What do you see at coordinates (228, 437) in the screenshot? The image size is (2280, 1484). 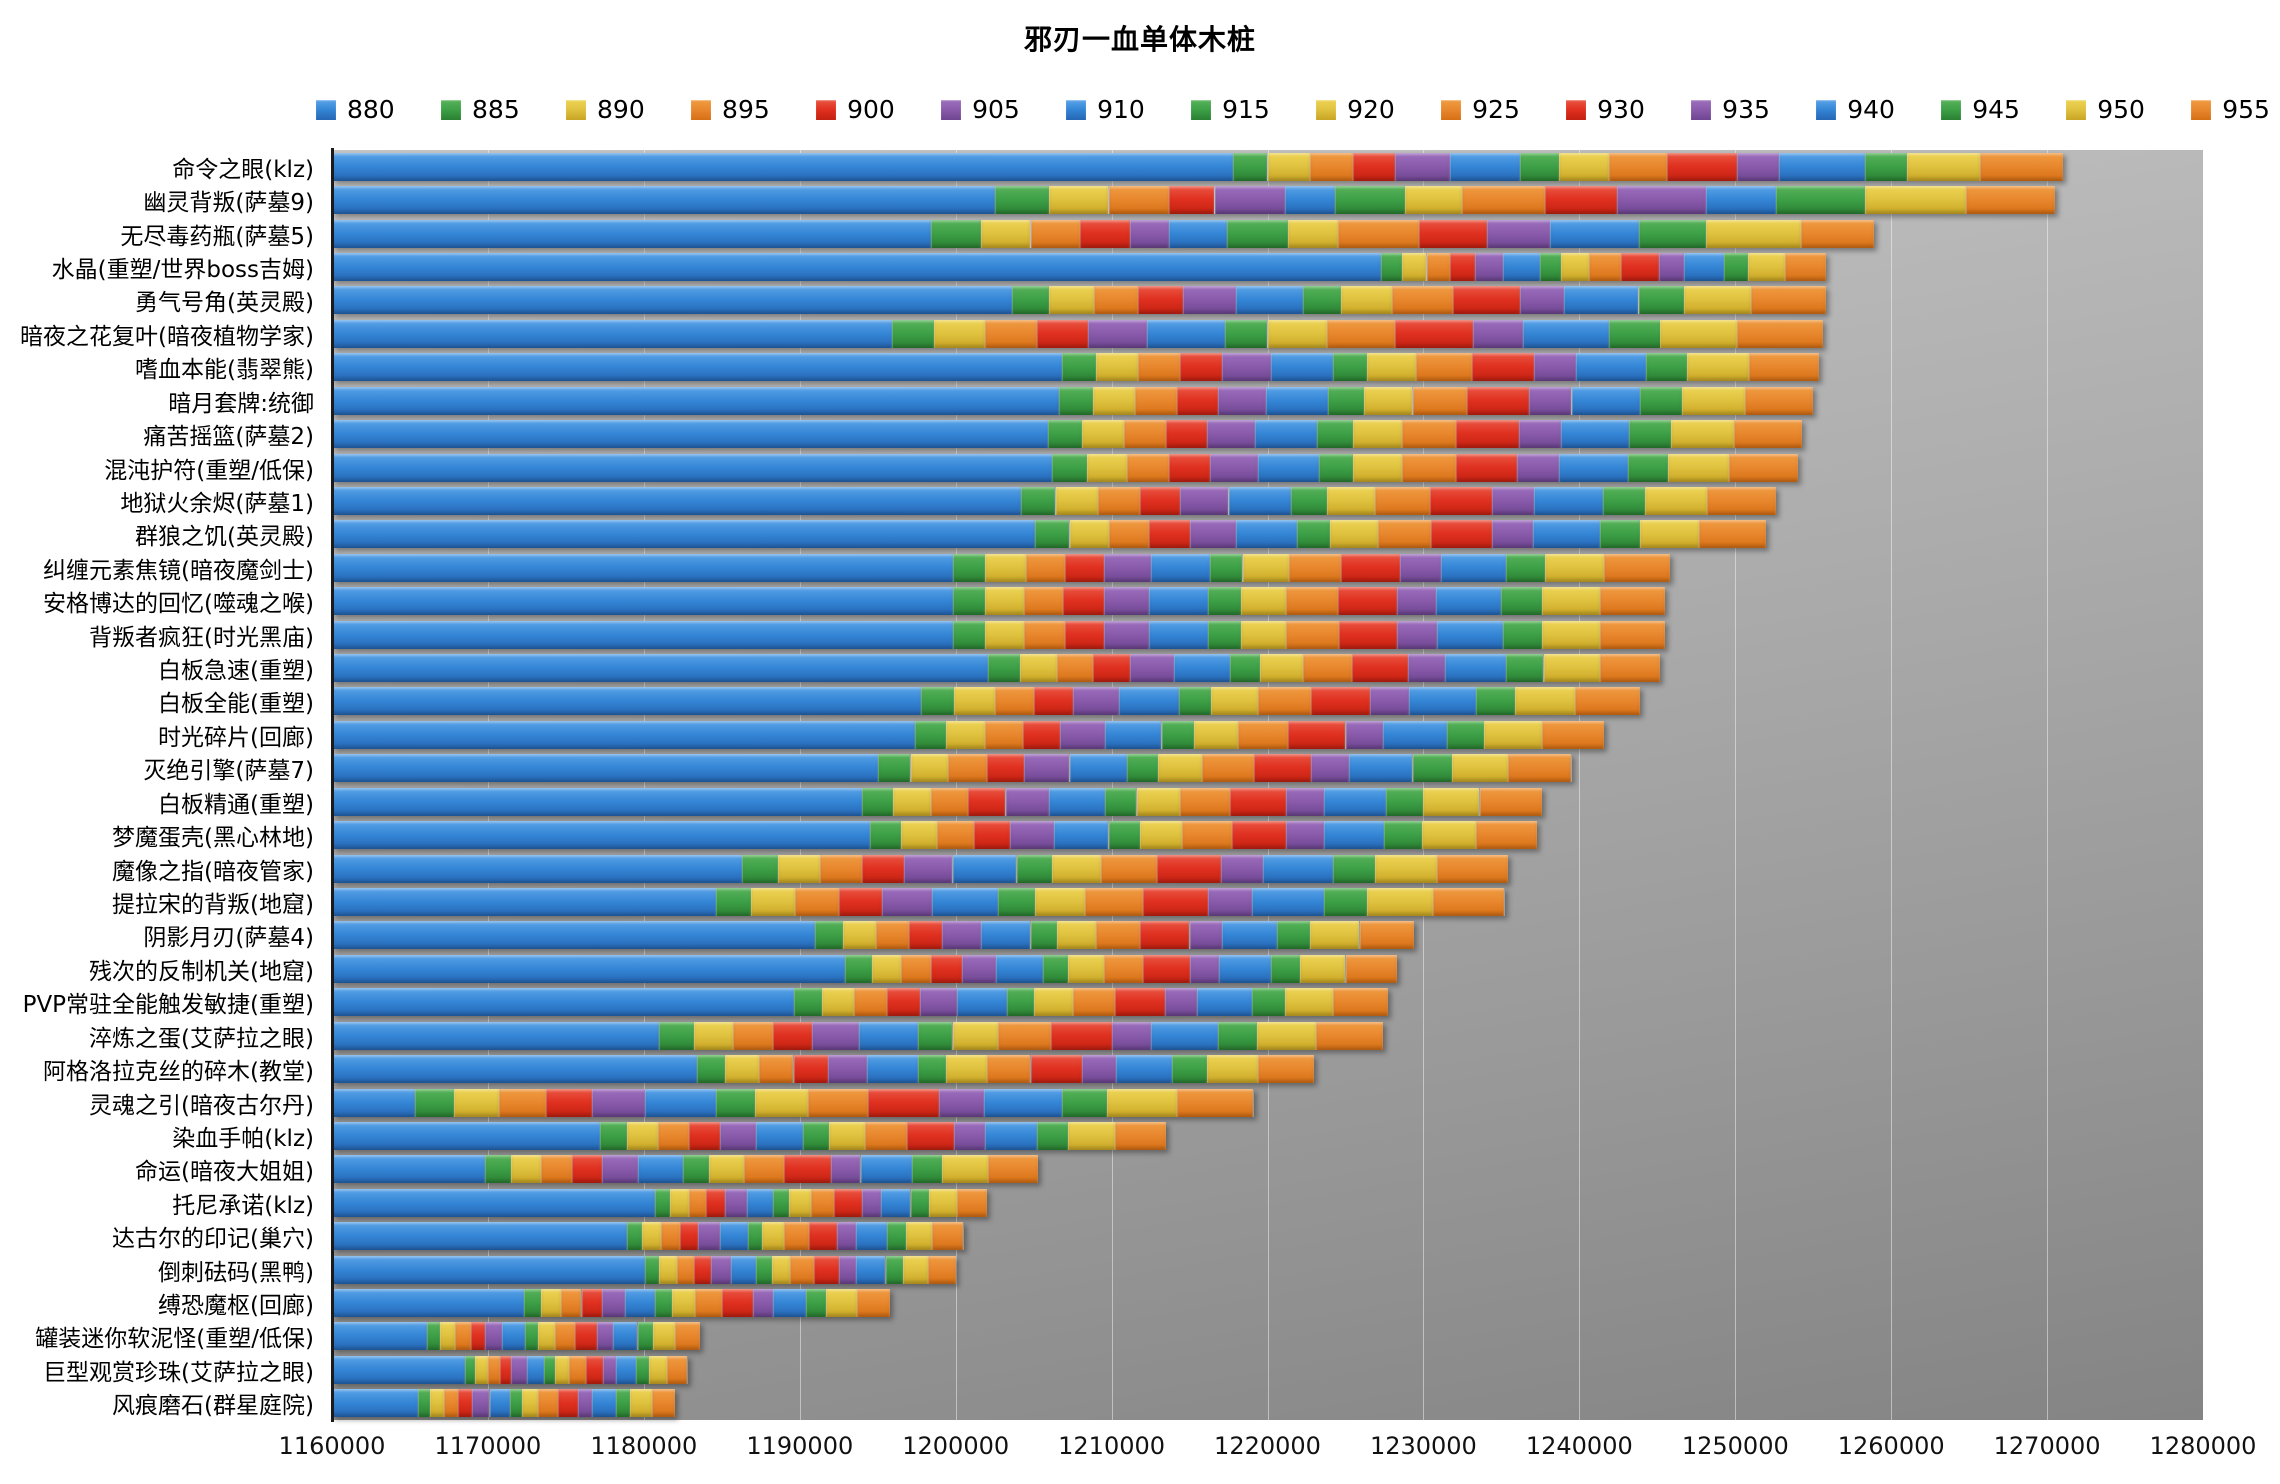 I see `row-label: 痛苦摇篮(萨墓2)` at bounding box center [228, 437].